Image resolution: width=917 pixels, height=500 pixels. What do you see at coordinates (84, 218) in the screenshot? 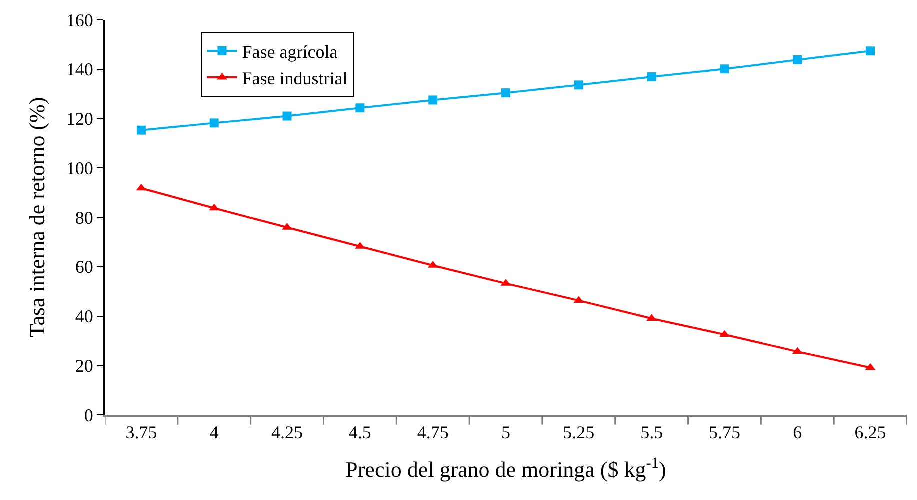
I see `y-tick-label: 80` at bounding box center [84, 218].